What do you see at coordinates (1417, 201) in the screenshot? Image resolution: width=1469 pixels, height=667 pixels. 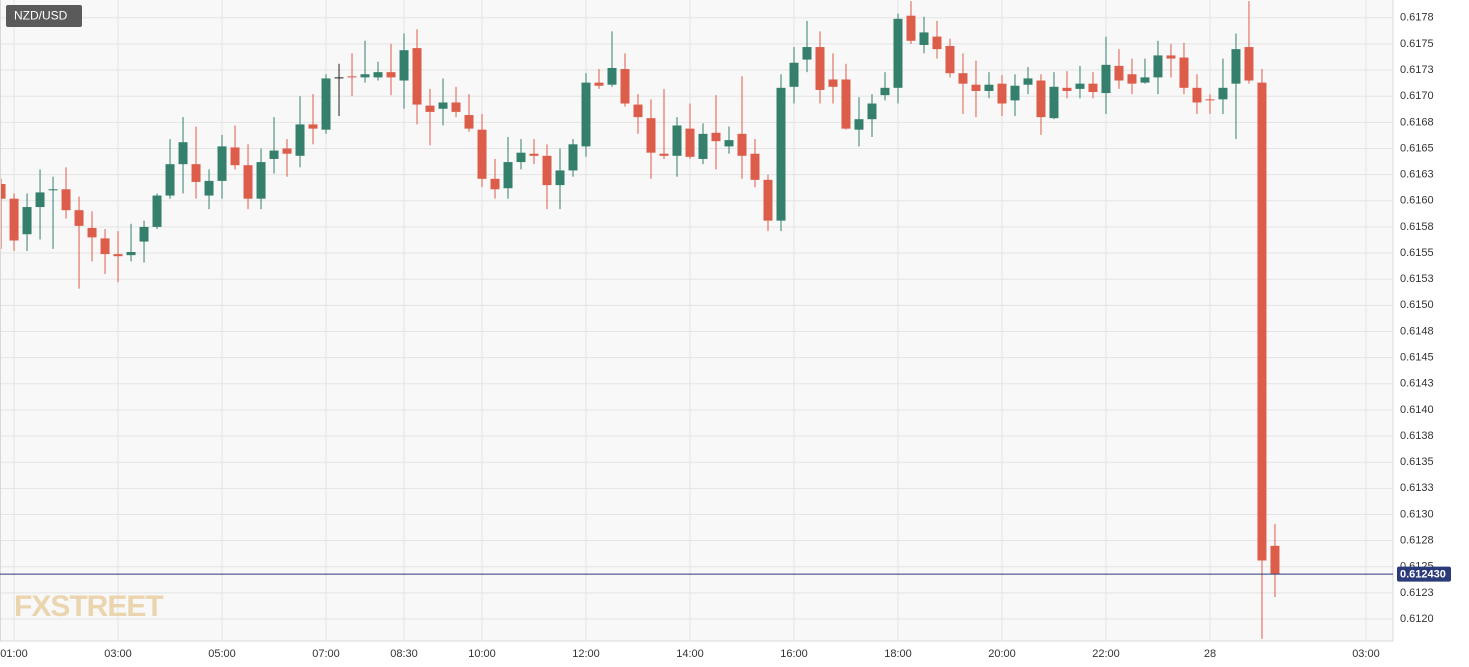 I see `y-tick-label: 0.6160` at bounding box center [1417, 201].